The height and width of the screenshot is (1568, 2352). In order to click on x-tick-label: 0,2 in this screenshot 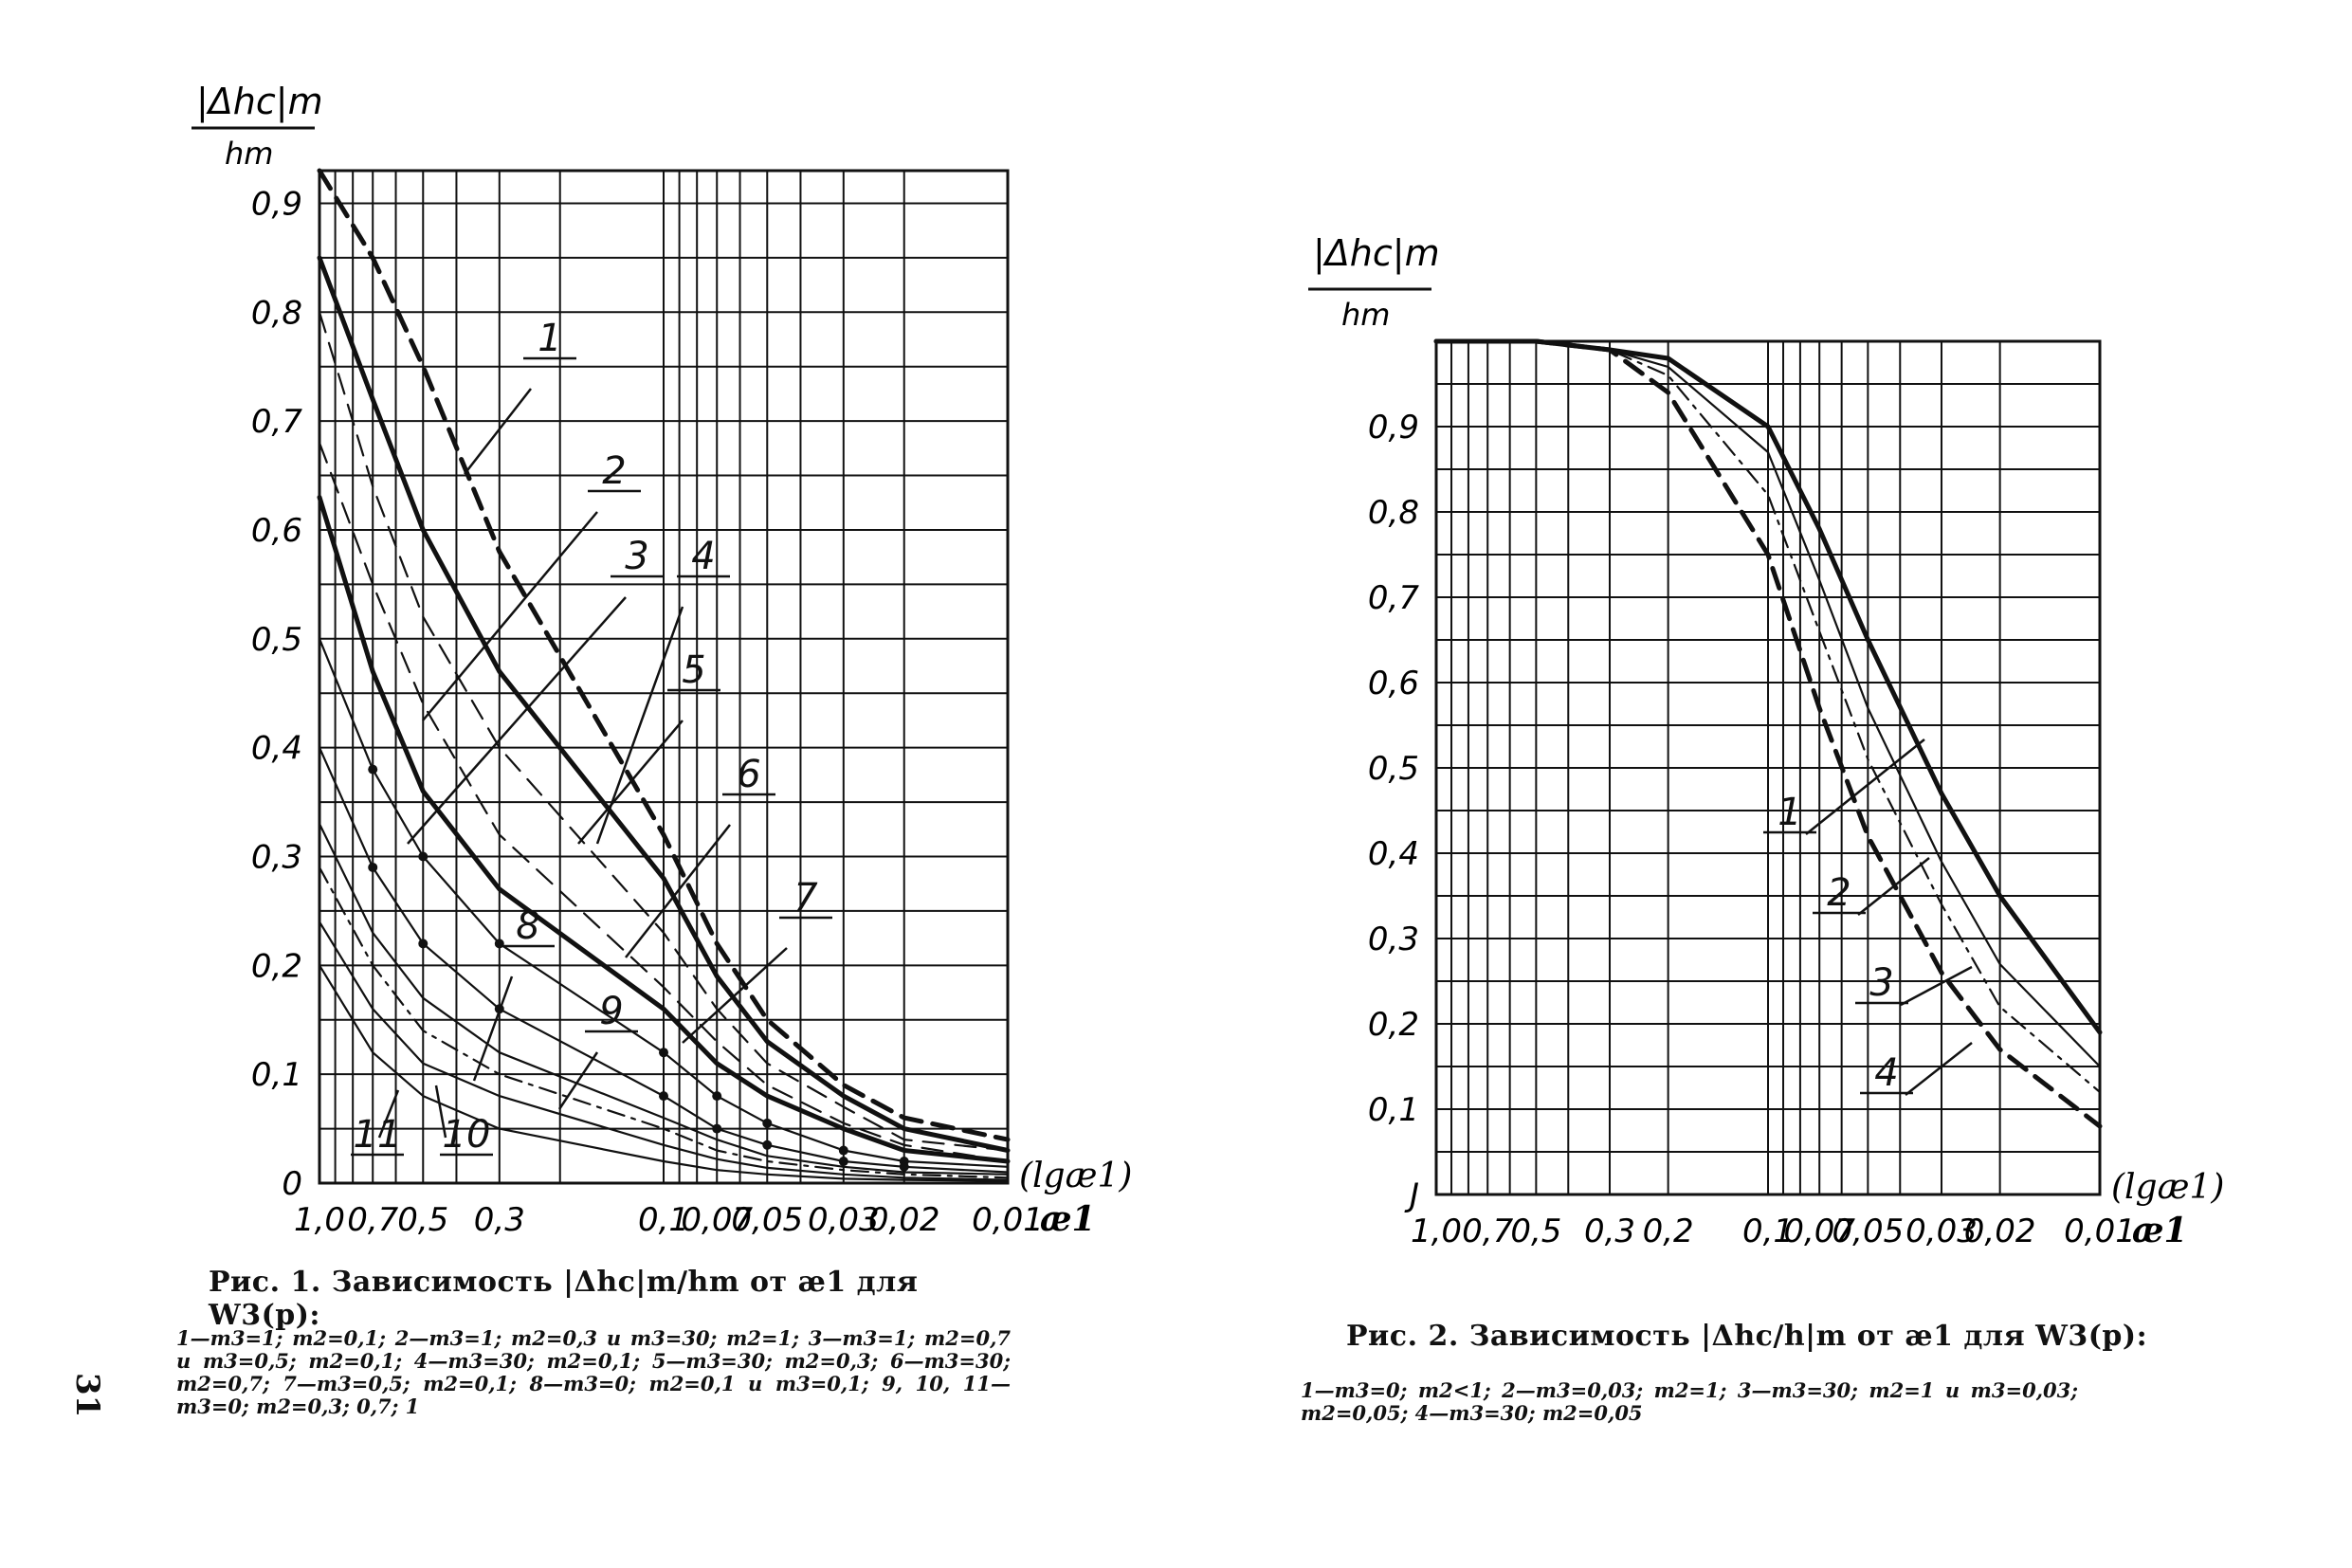, I will do `click(1668, 1231)`.